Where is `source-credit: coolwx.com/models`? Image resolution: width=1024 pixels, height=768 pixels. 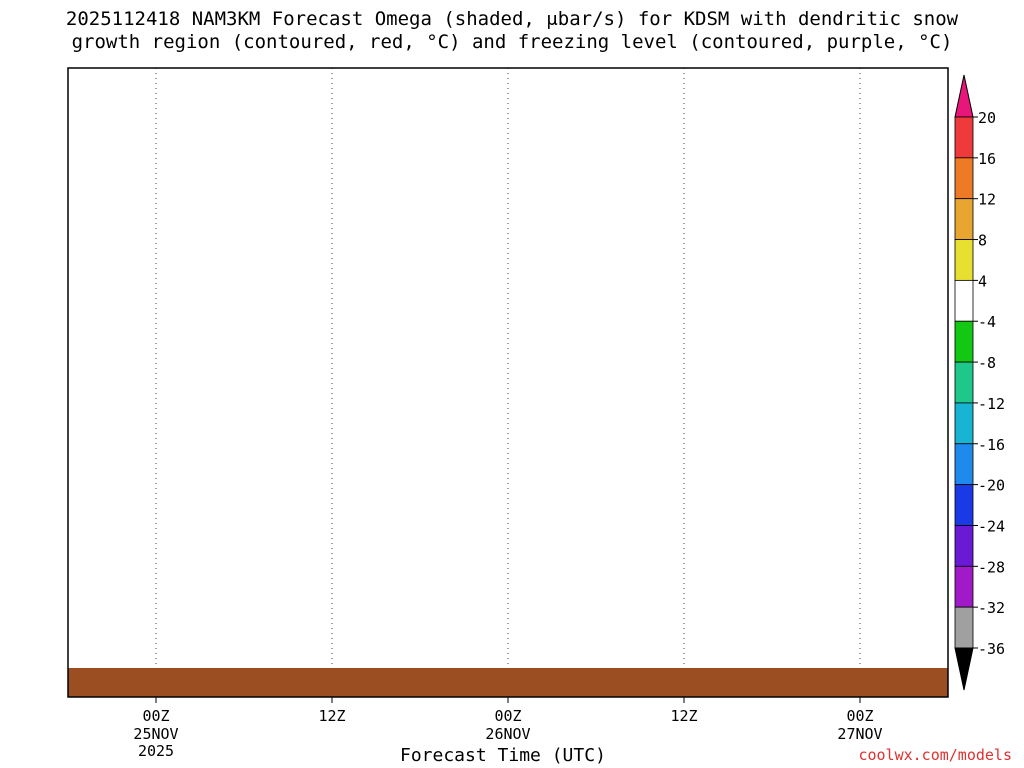 source-credit: coolwx.com/models is located at coordinates (935, 755).